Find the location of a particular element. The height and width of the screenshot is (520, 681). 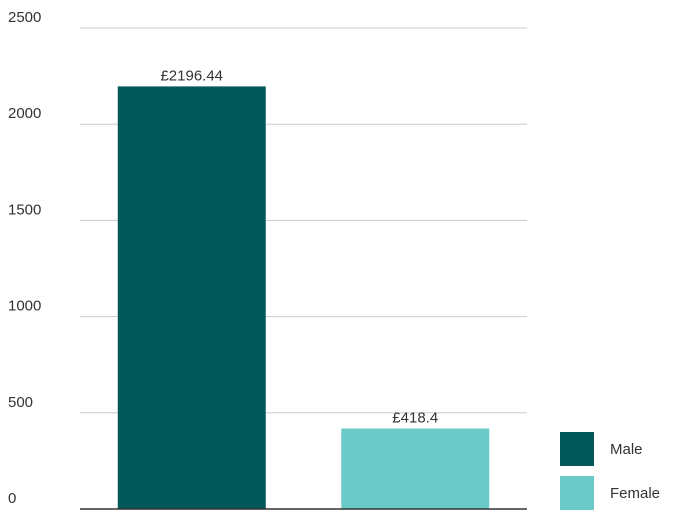

legend-label-female: Female is located at coordinates (635, 493).